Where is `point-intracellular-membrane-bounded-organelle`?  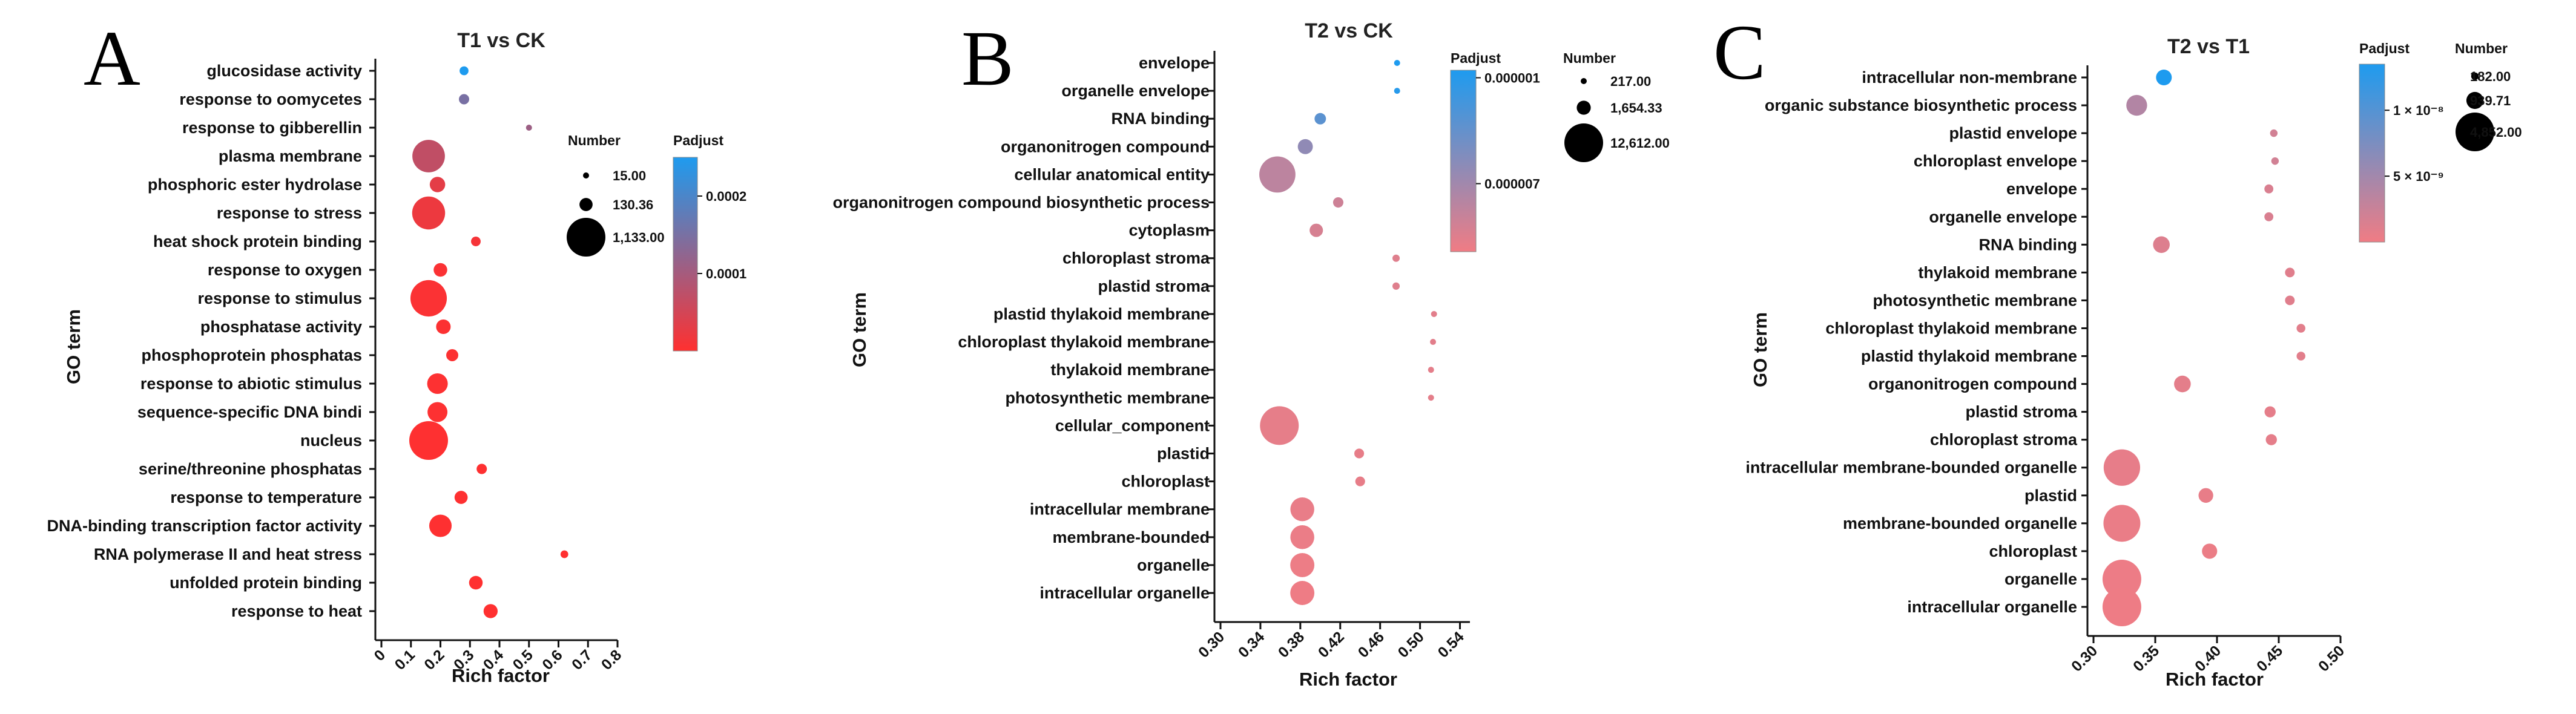 point-intracellular-membrane-bounded-organelle is located at coordinates (2122, 467).